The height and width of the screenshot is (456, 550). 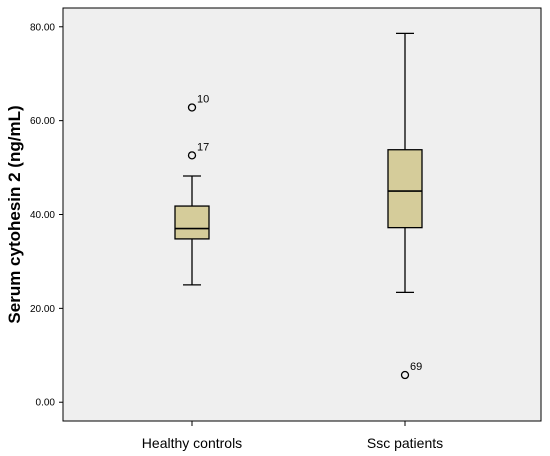 I want to click on x-tick-label: Healthy controls, so click(x=192, y=443).